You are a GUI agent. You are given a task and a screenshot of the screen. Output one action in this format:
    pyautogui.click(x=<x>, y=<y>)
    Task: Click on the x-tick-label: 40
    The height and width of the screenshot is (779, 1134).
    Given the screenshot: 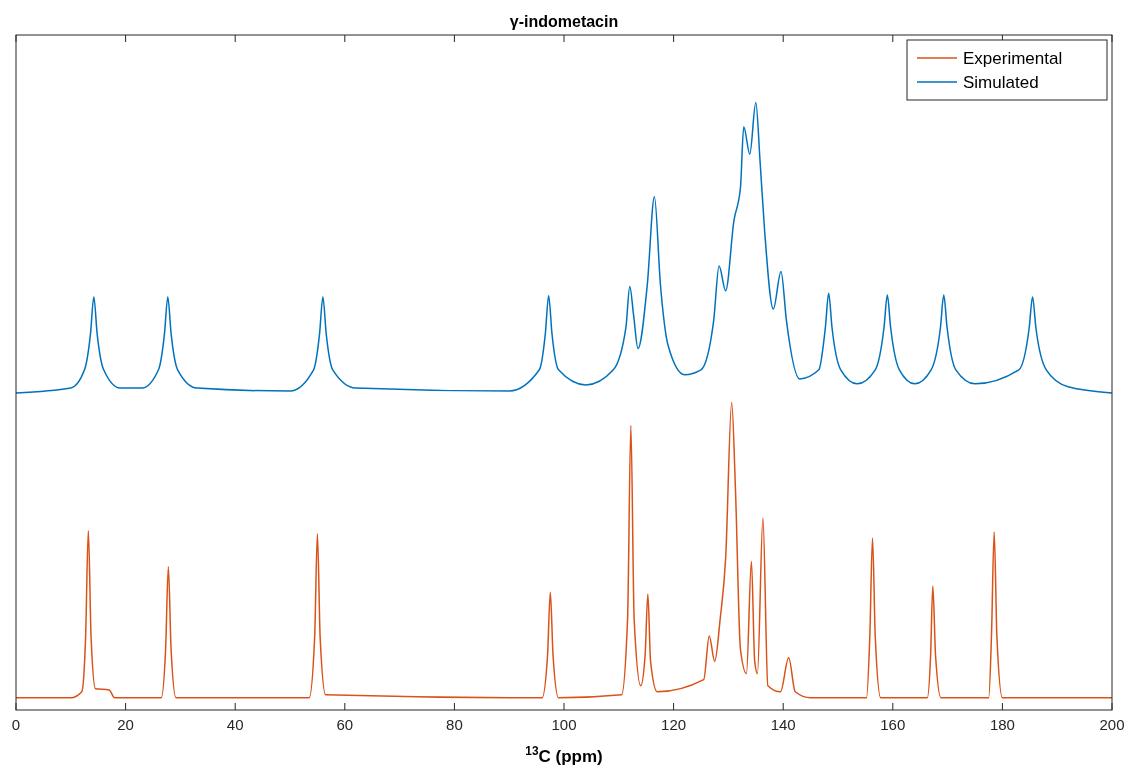 What is the action you would take?
    pyautogui.click(x=235, y=724)
    